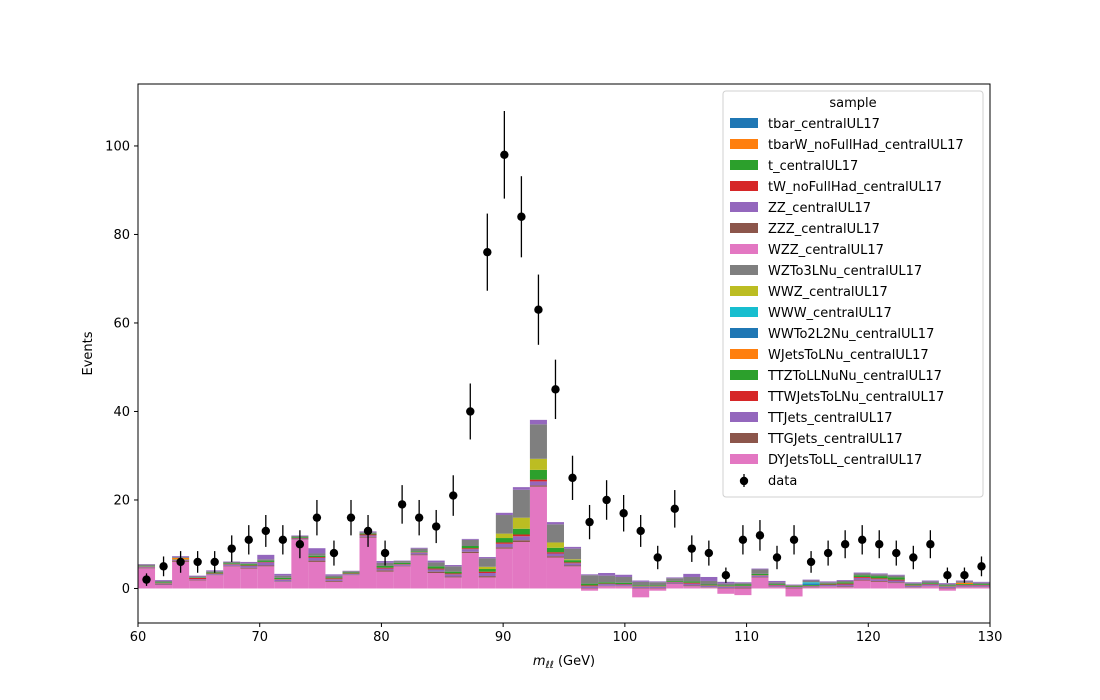  I want to click on y-axis-label: Events, so click(88, 353).